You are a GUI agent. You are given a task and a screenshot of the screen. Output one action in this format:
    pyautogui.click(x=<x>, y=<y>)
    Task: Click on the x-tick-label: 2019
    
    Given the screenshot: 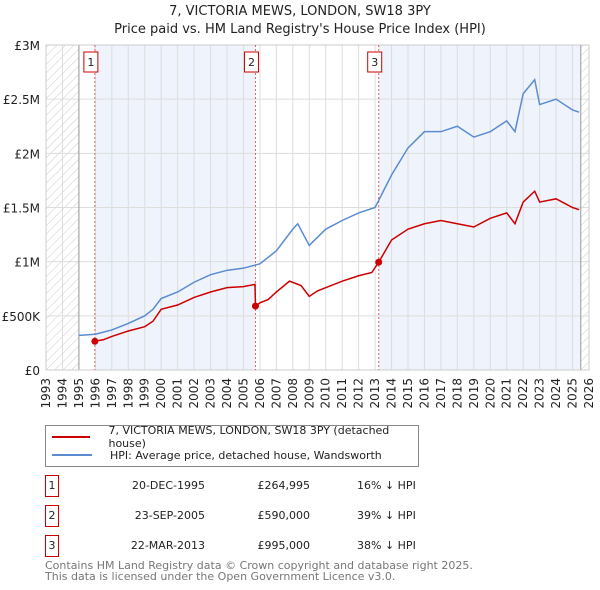 What is the action you would take?
    pyautogui.click(x=474, y=393)
    